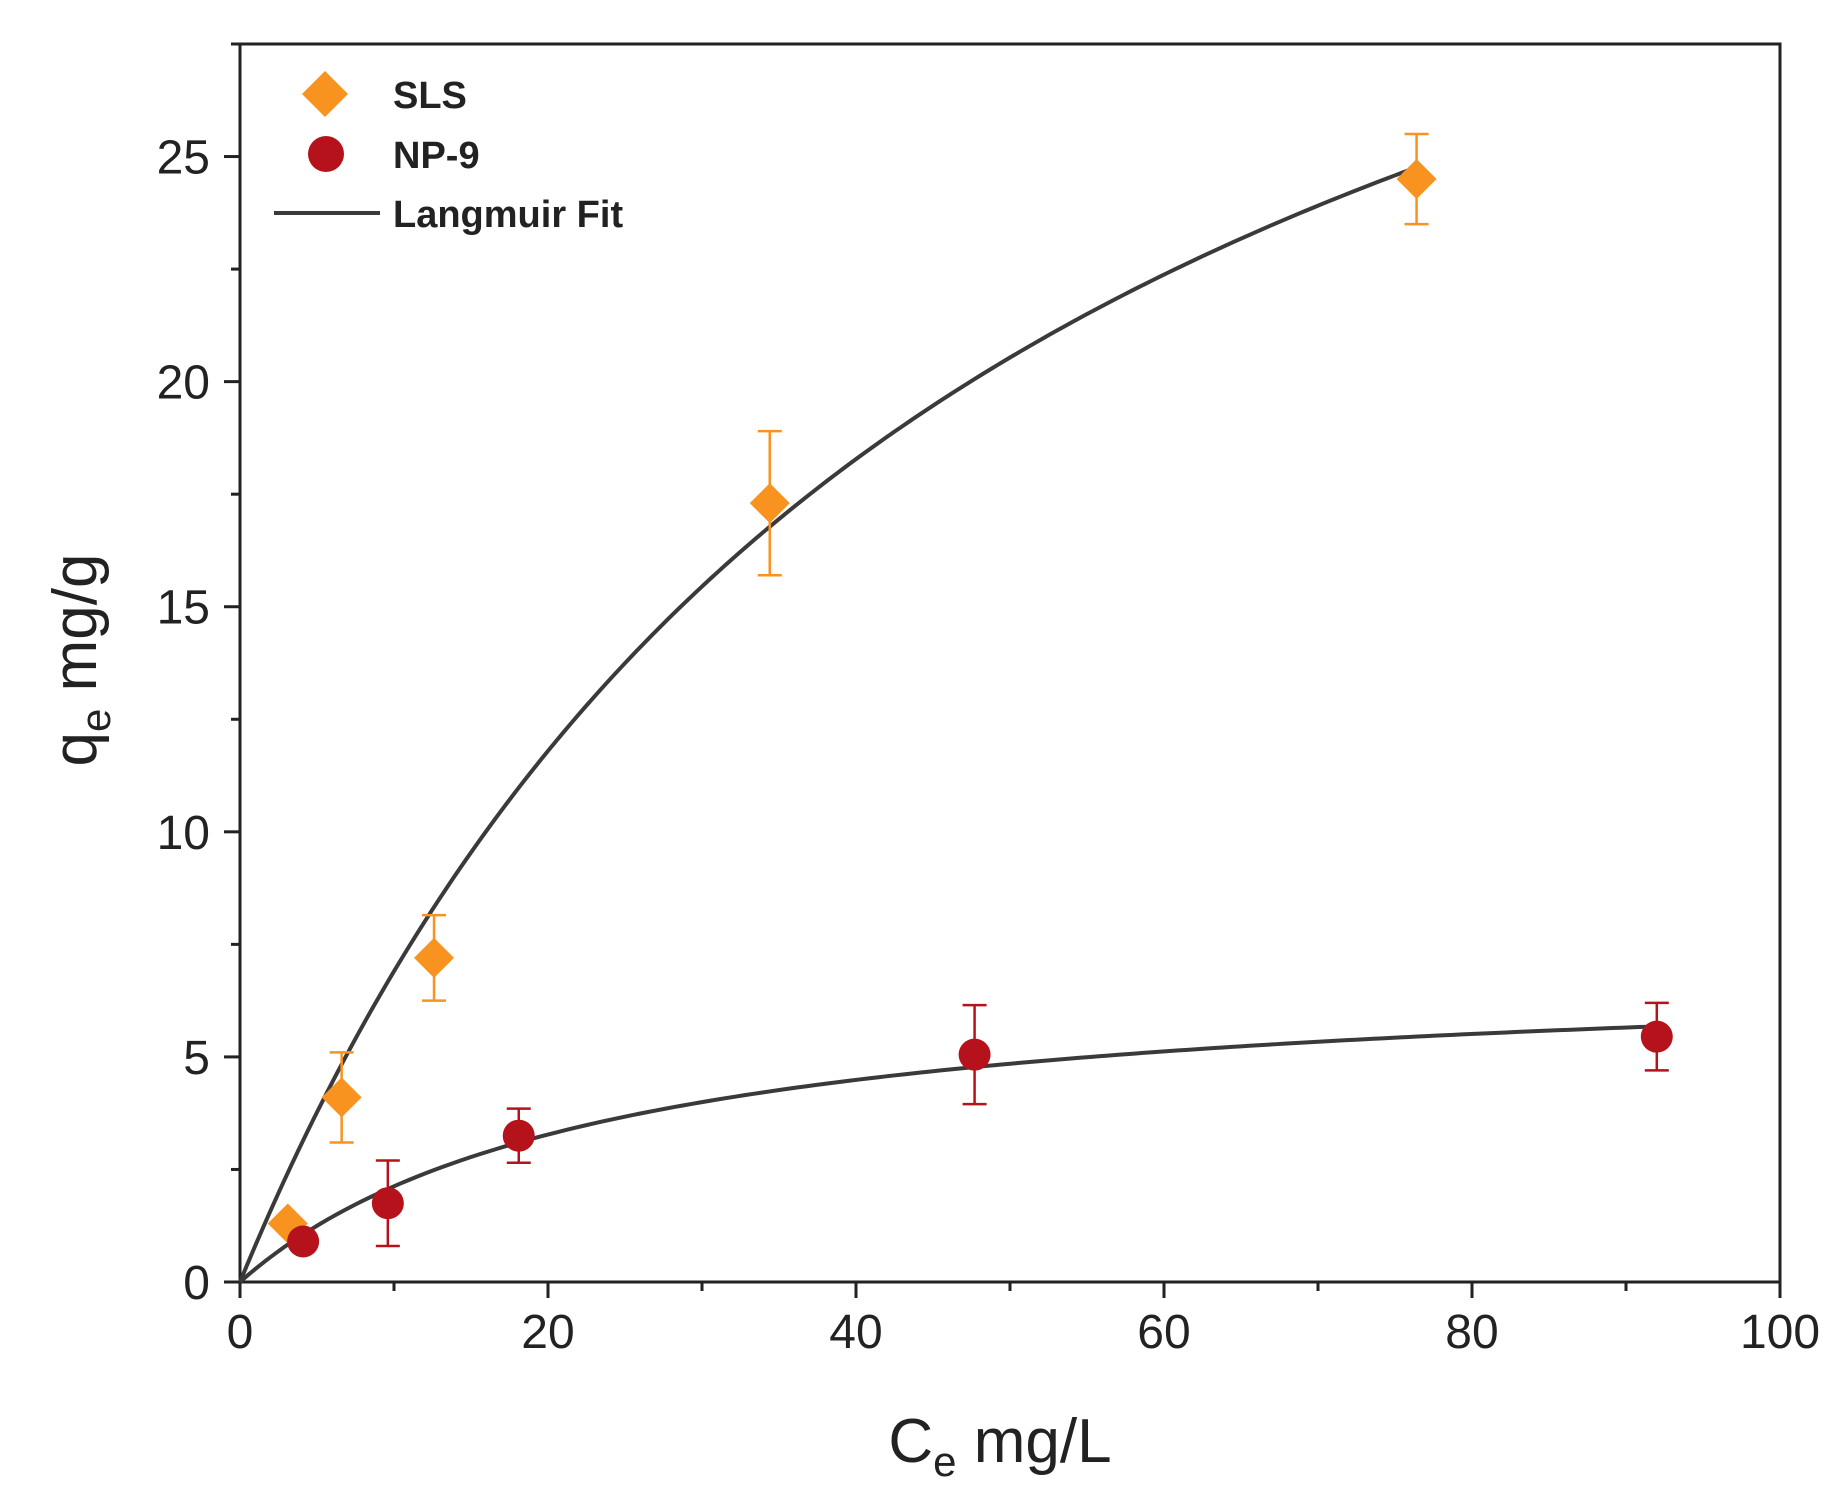 The image size is (1846, 1495). Describe the element at coordinates (999, 1446) in the screenshot. I see `x-axis-title: Ce mg/L` at that location.